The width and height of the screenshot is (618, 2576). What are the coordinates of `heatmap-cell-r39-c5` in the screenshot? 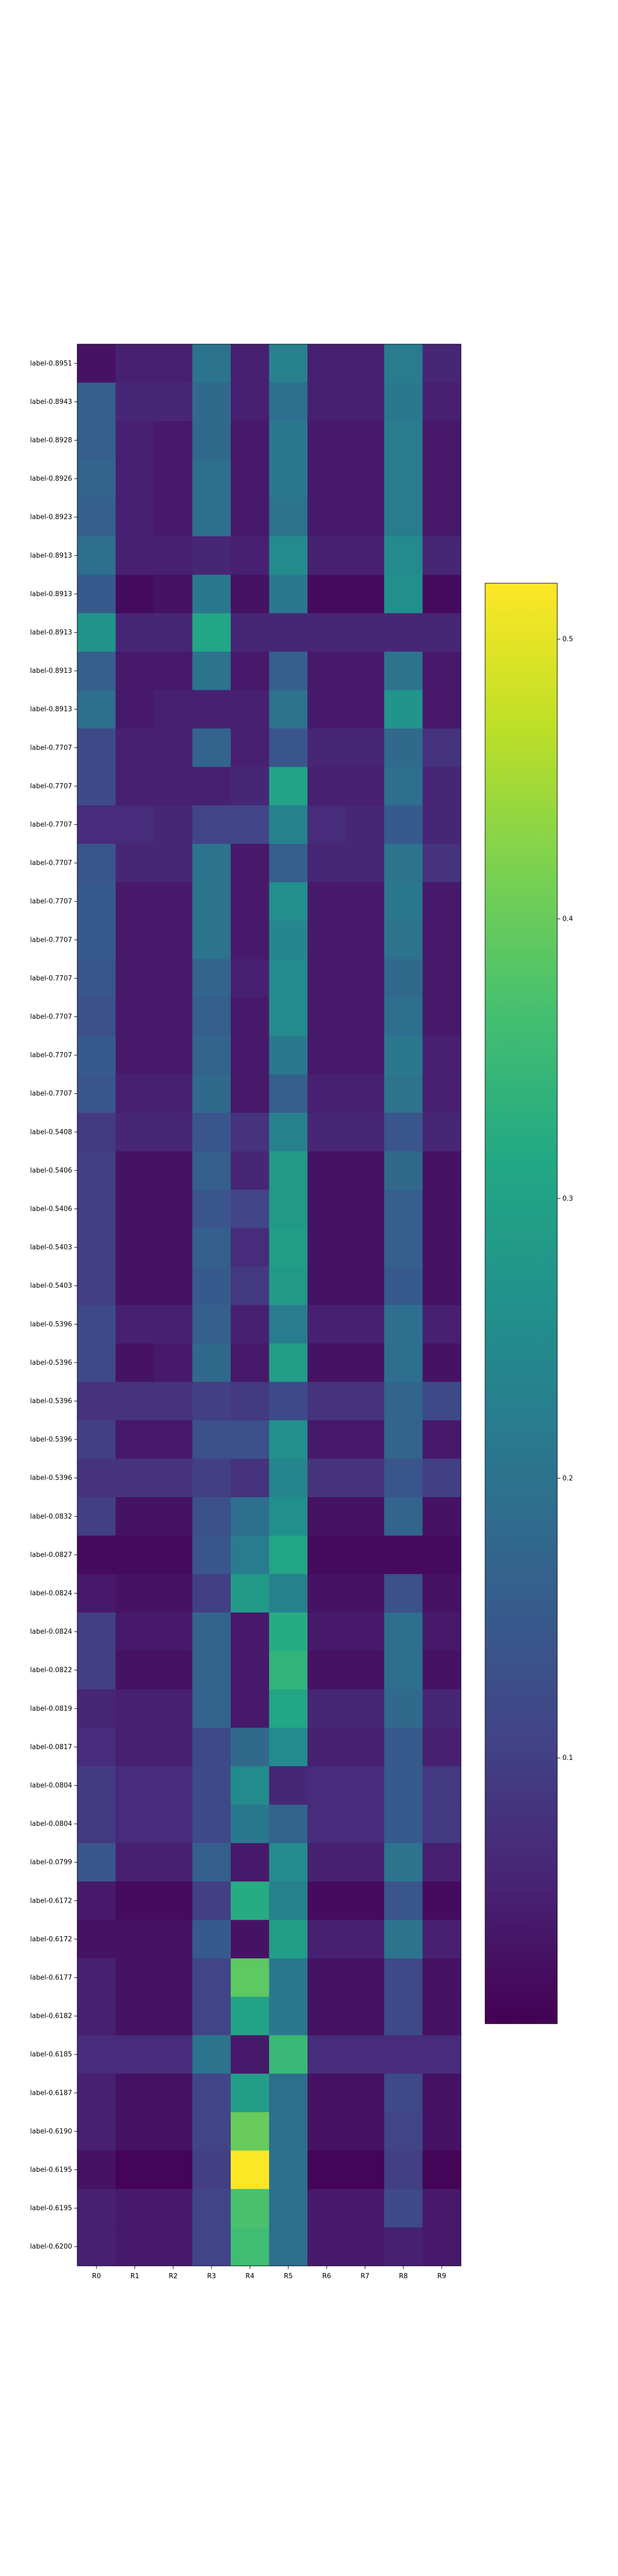 It's located at (288, 1862).